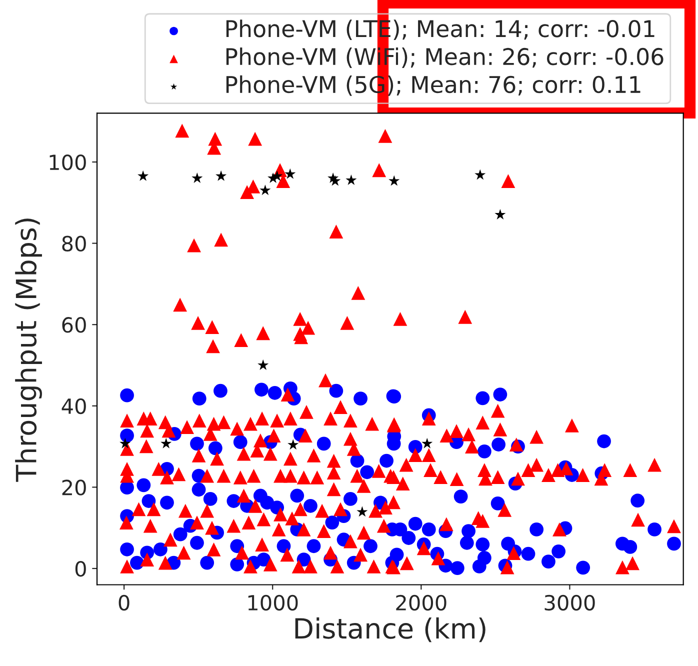 The image size is (698, 666). What do you see at coordinates (390, 629) in the screenshot?
I see `x-axis-title: Distance (km)` at bounding box center [390, 629].